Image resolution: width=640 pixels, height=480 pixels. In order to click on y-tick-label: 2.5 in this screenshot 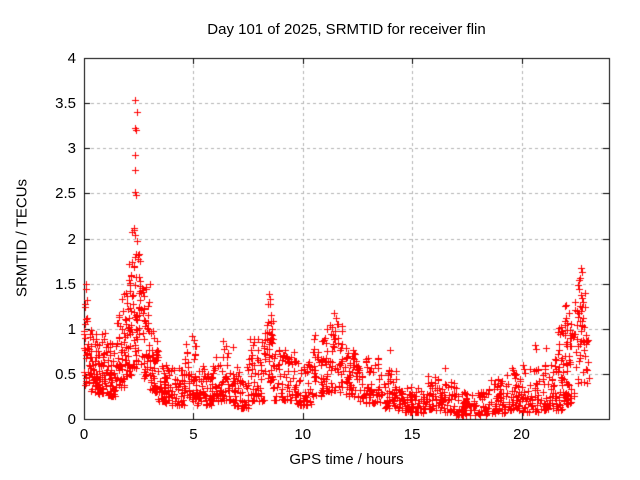, I will do `click(65, 194)`.